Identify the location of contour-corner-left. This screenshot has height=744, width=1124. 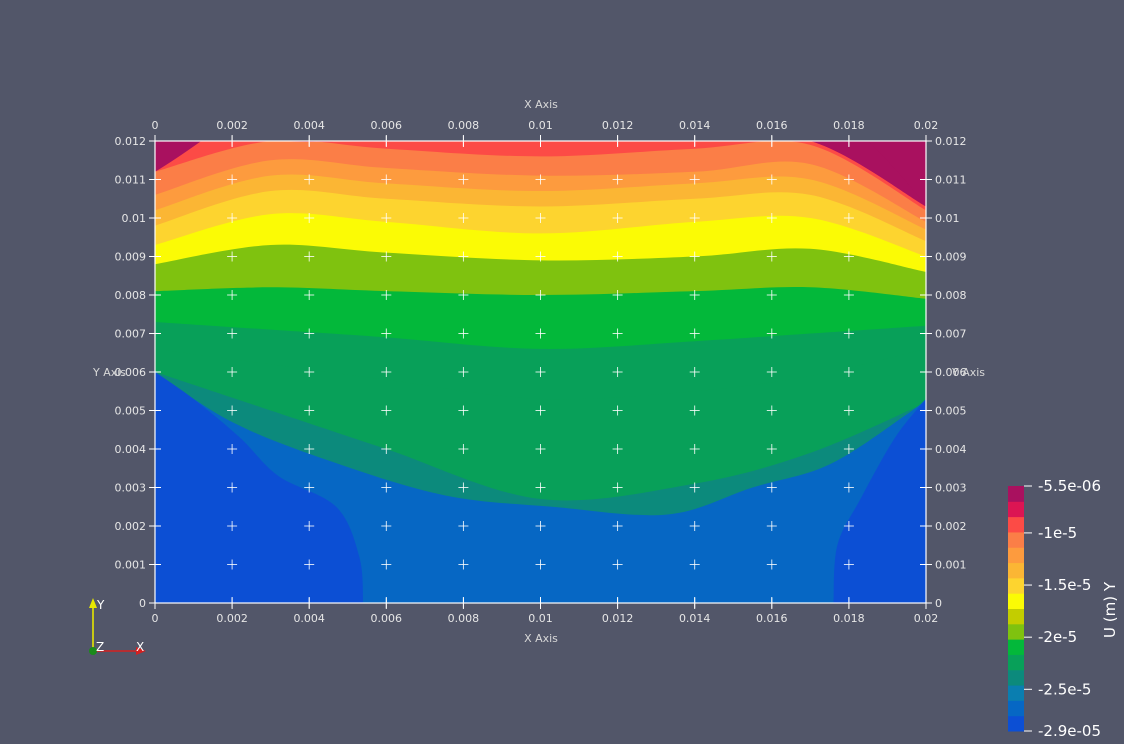
(178, 156).